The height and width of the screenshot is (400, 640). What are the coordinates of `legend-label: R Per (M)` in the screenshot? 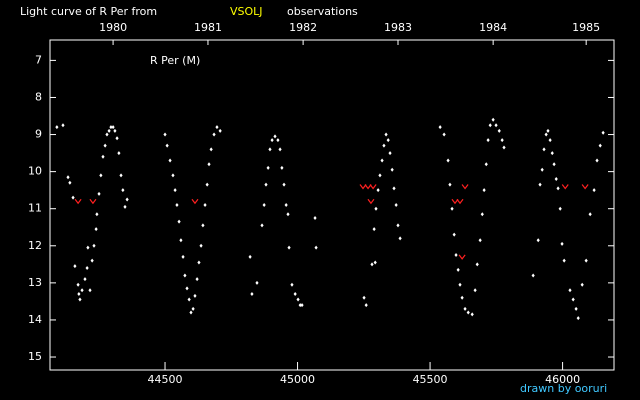 It's located at (175, 60).